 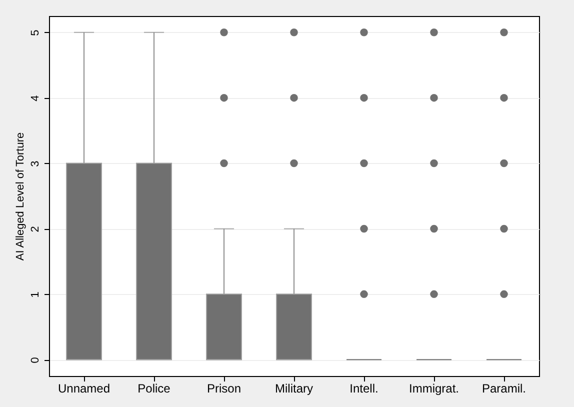 I want to click on x-tick-label: Prison, so click(x=224, y=389).